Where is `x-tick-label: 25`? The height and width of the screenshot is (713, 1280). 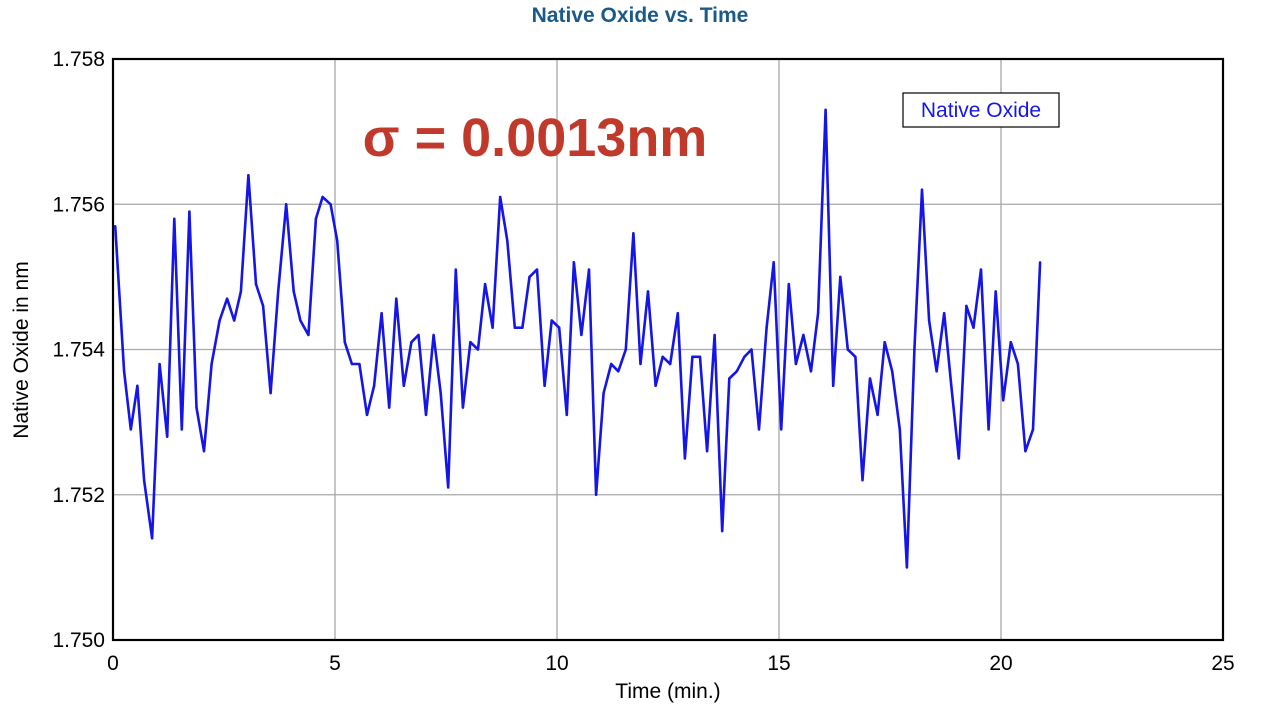 x-tick-label: 25 is located at coordinates (1222, 663).